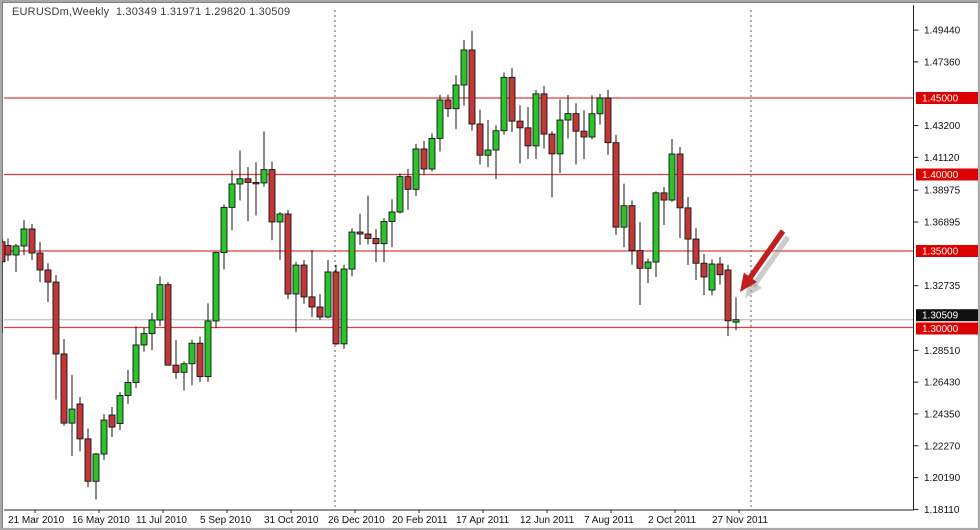 The height and width of the screenshot is (530, 980). I want to click on date-tick-label: 2 Oct 2011, so click(672, 520).